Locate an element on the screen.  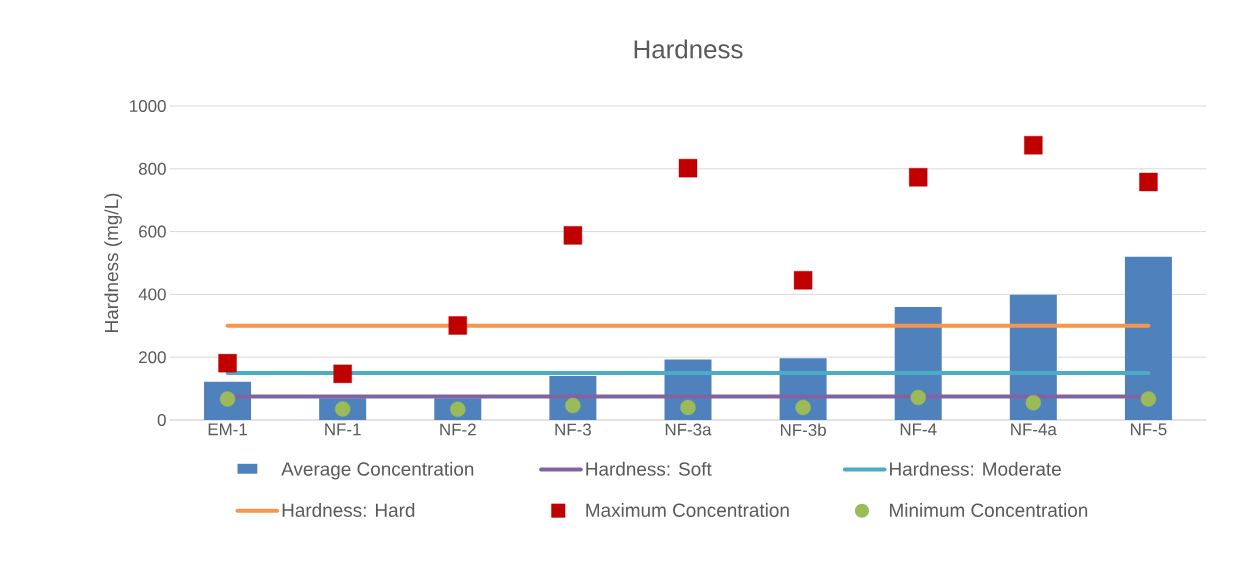
legend-label: Hardness: Moderate is located at coordinates (975, 468).